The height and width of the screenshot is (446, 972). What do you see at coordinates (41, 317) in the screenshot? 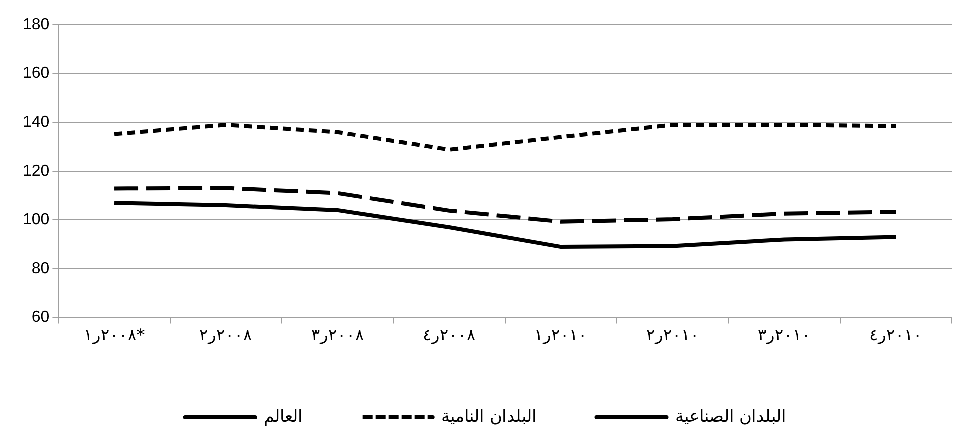
I see `y-tick-label: 60` at bounding box center [41, 317].